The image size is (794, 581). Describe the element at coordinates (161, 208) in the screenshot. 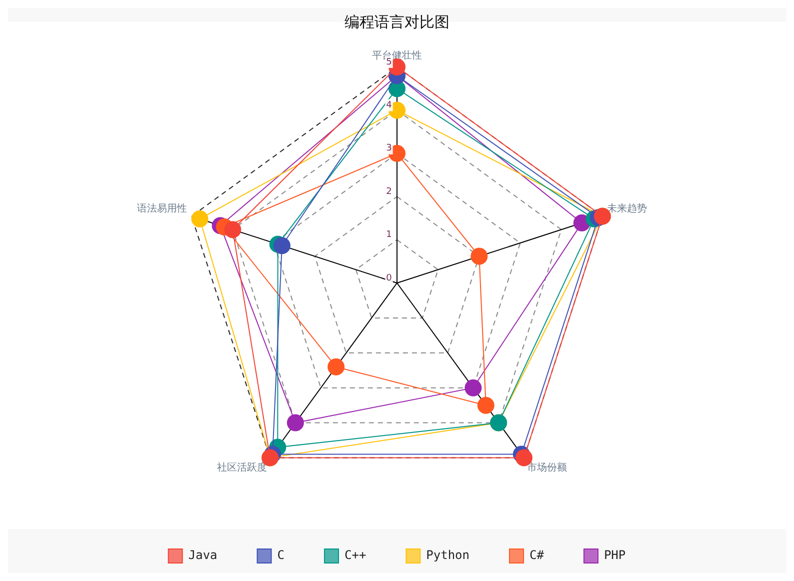

I see `spoke-label: 语法易用性` at that location.